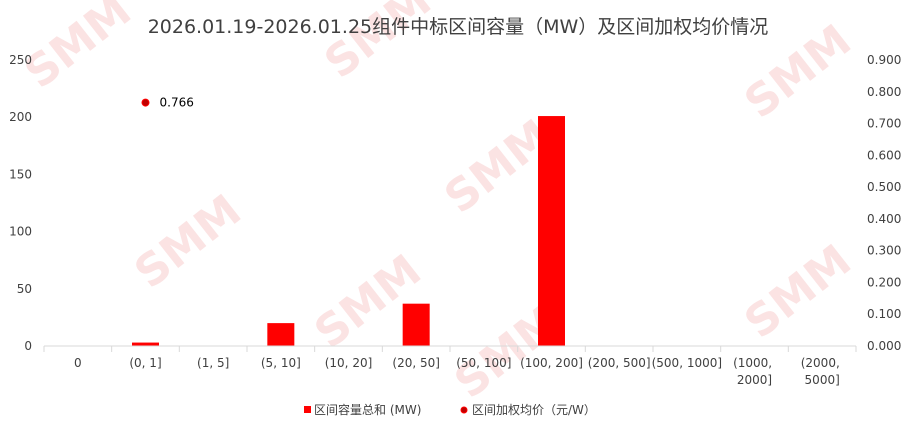 The width and height of the screenshot is (917, 434). What do you see at coordinates (78, 363) in the screenshot?
I see `x-category-label: 0` at bounding box center [78, 363].